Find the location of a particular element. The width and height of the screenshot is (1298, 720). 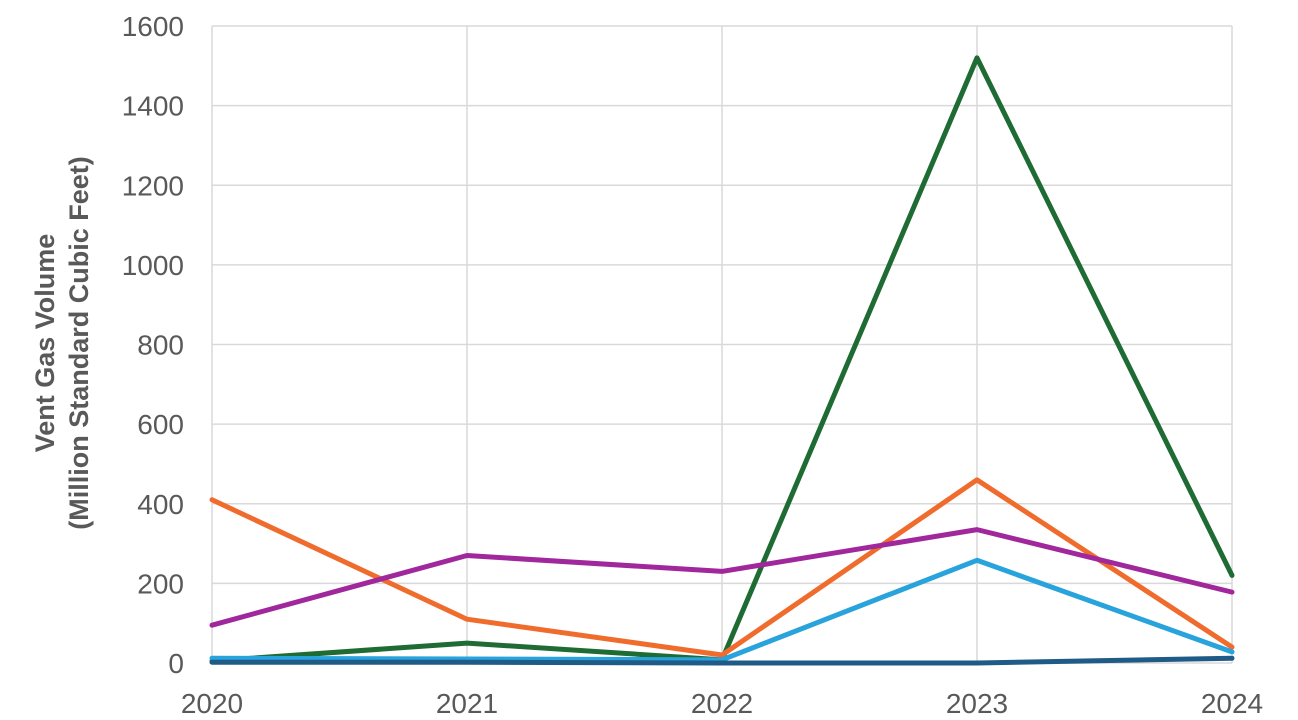

y-axis-ticks: 0 200 400 600 800 1000 1200 1400 1600 is located at coordinates (153, 345).